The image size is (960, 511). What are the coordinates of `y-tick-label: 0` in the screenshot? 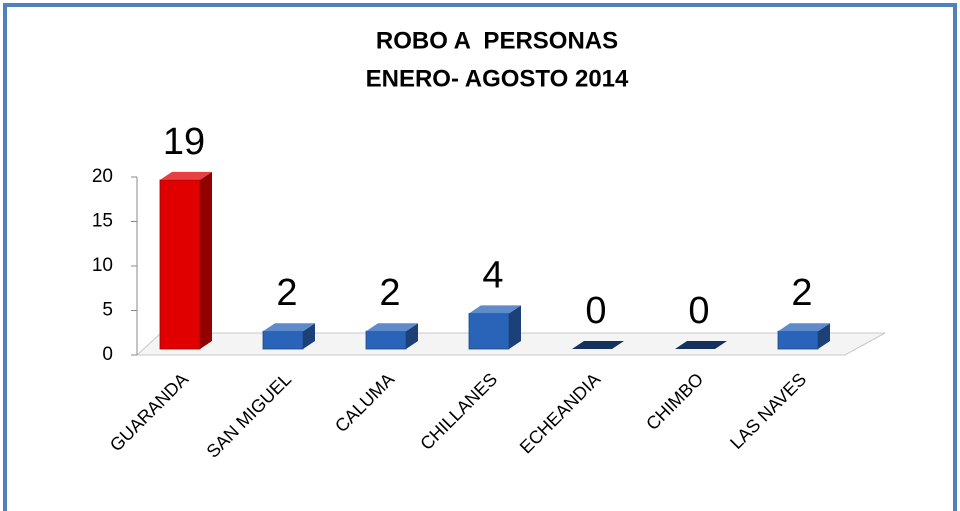 It's located at (107, 354).